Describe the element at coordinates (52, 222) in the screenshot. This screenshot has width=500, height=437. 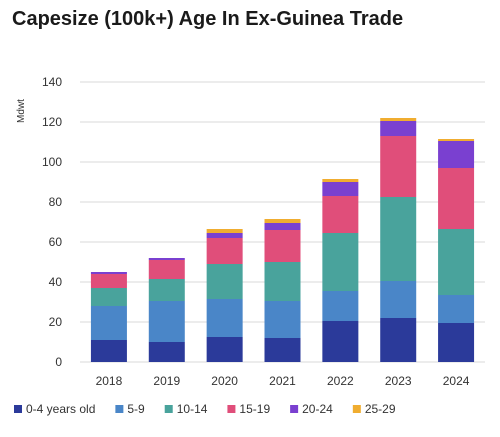
I see `y-axis-ticks: 0 20 40 60 80 100 120 140` at that location.